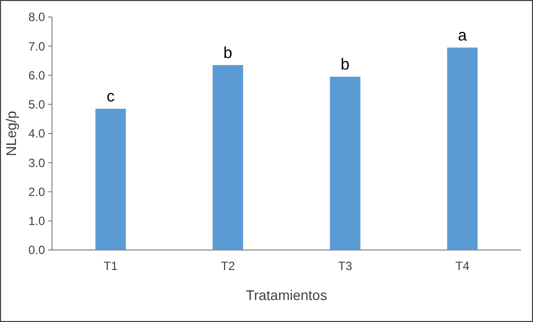 Image resolution: width=533 pixels, height=322 pixels. I want to click on x-tick-label: T2, so click(228, 266).